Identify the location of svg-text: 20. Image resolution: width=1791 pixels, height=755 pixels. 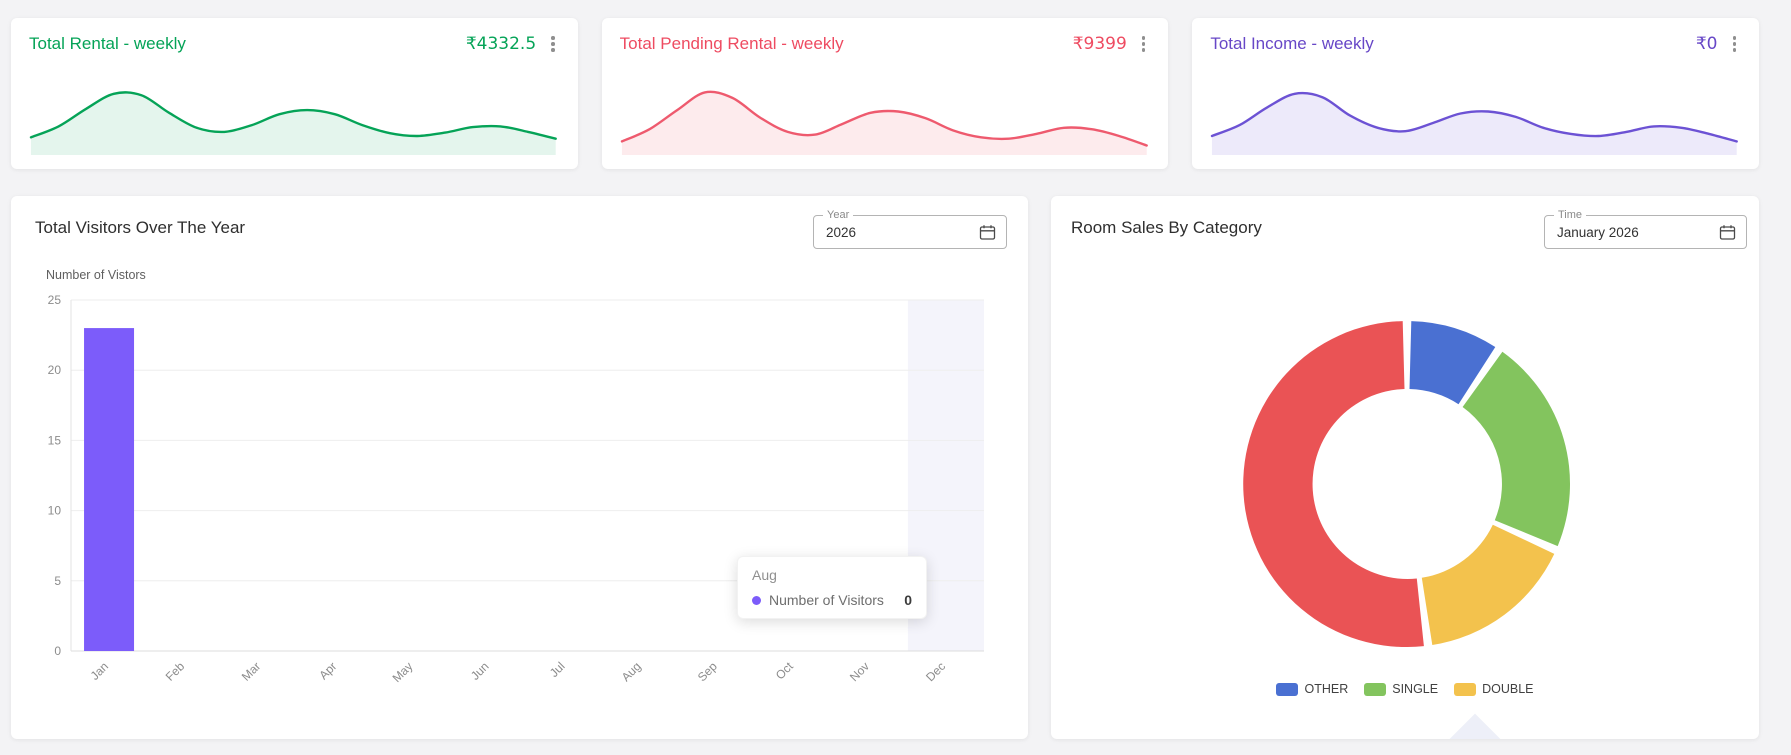
(55, 370).